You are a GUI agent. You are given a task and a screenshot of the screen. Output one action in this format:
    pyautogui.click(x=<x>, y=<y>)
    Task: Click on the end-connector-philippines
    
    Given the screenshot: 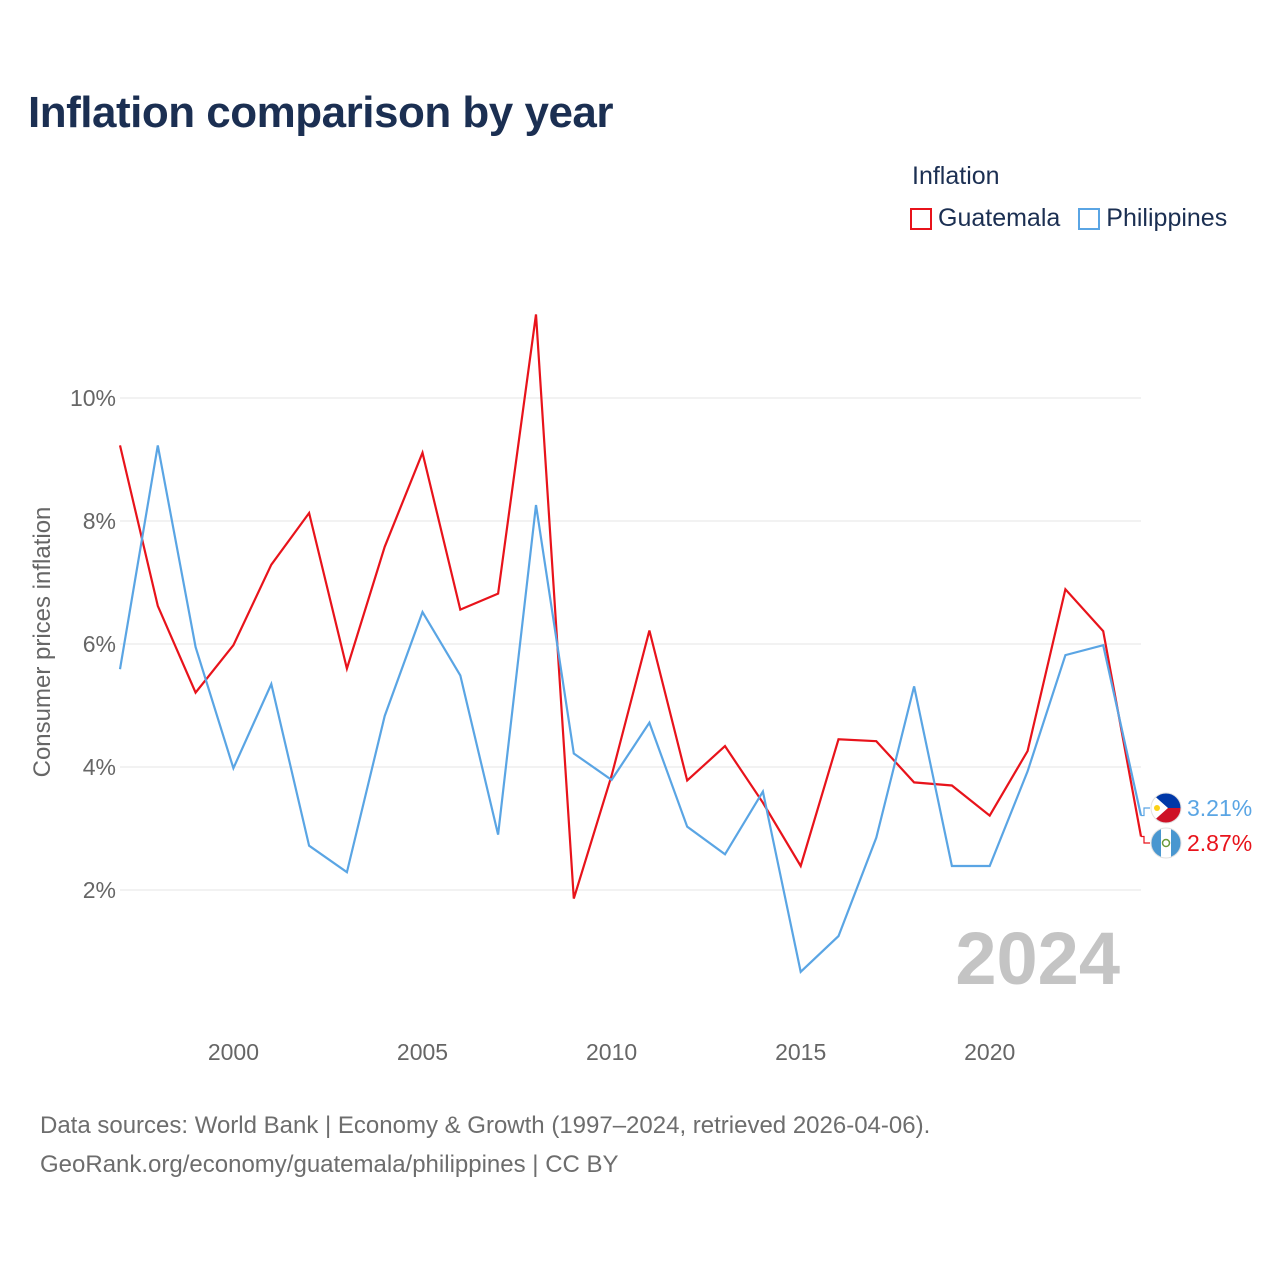 What is the action you would take?
    pyautogui.click(x=1145, y=812)
    